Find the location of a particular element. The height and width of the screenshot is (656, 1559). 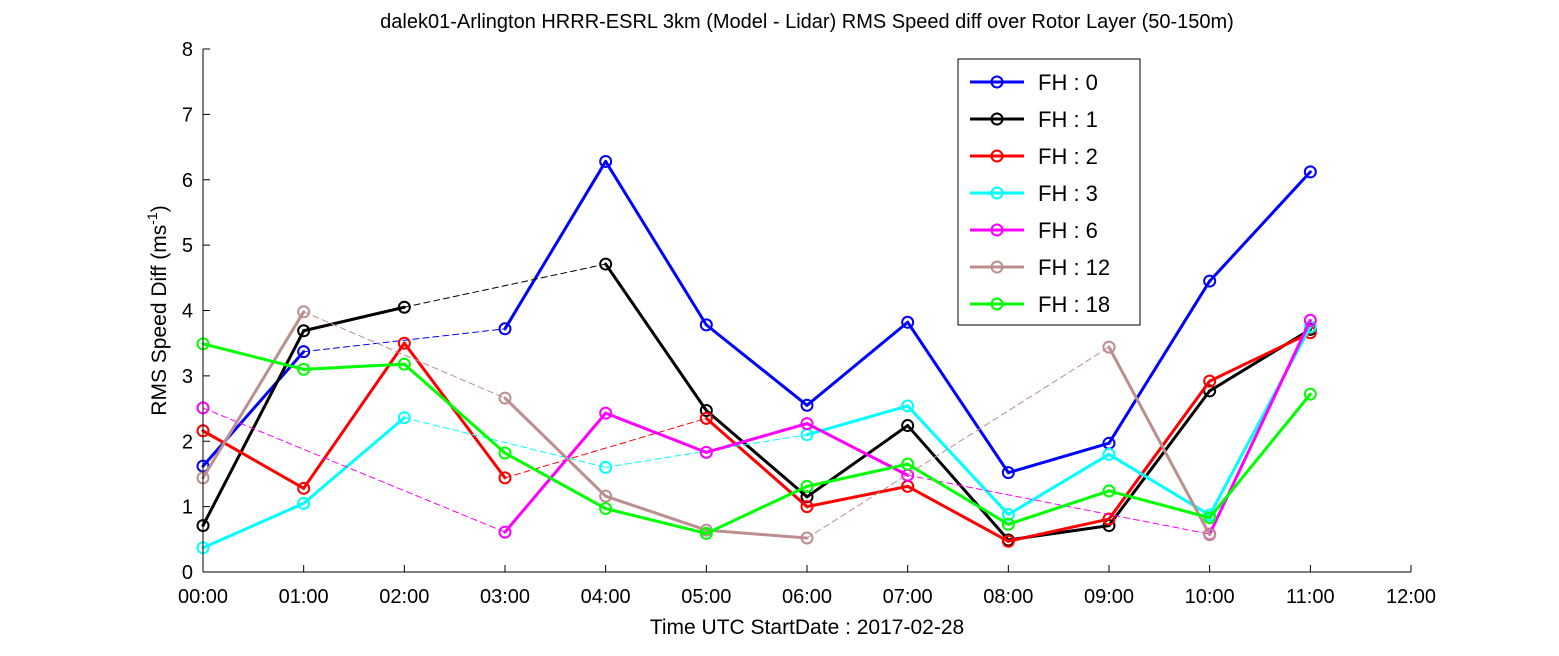

x-tick-label: 11:00 is located at coordinates (1310, 597).